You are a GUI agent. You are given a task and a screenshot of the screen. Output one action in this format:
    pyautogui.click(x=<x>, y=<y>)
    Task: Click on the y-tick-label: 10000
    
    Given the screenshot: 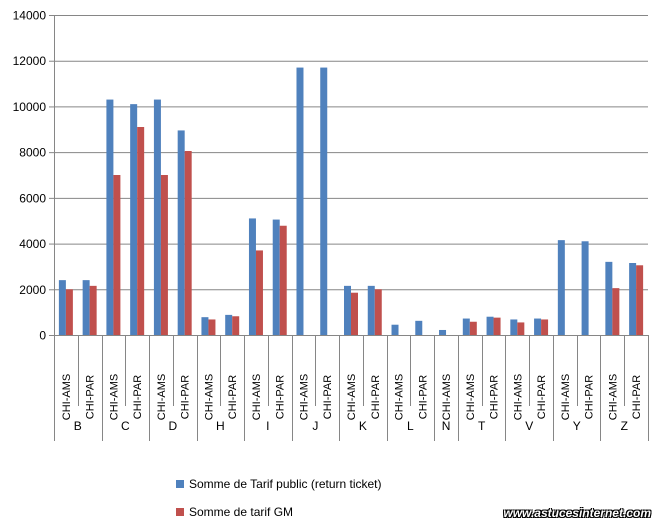 What is the action you would take?
    pyautogui.click(x=30, y=107)
    